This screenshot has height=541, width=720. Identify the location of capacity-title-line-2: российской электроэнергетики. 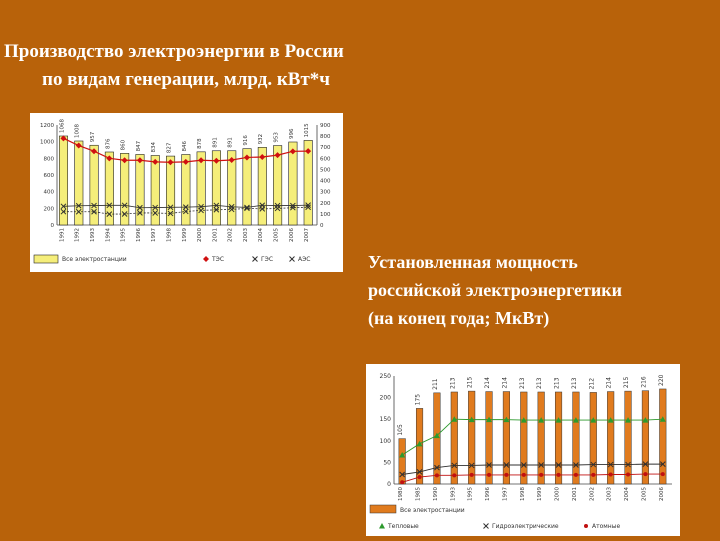
(495, 290).